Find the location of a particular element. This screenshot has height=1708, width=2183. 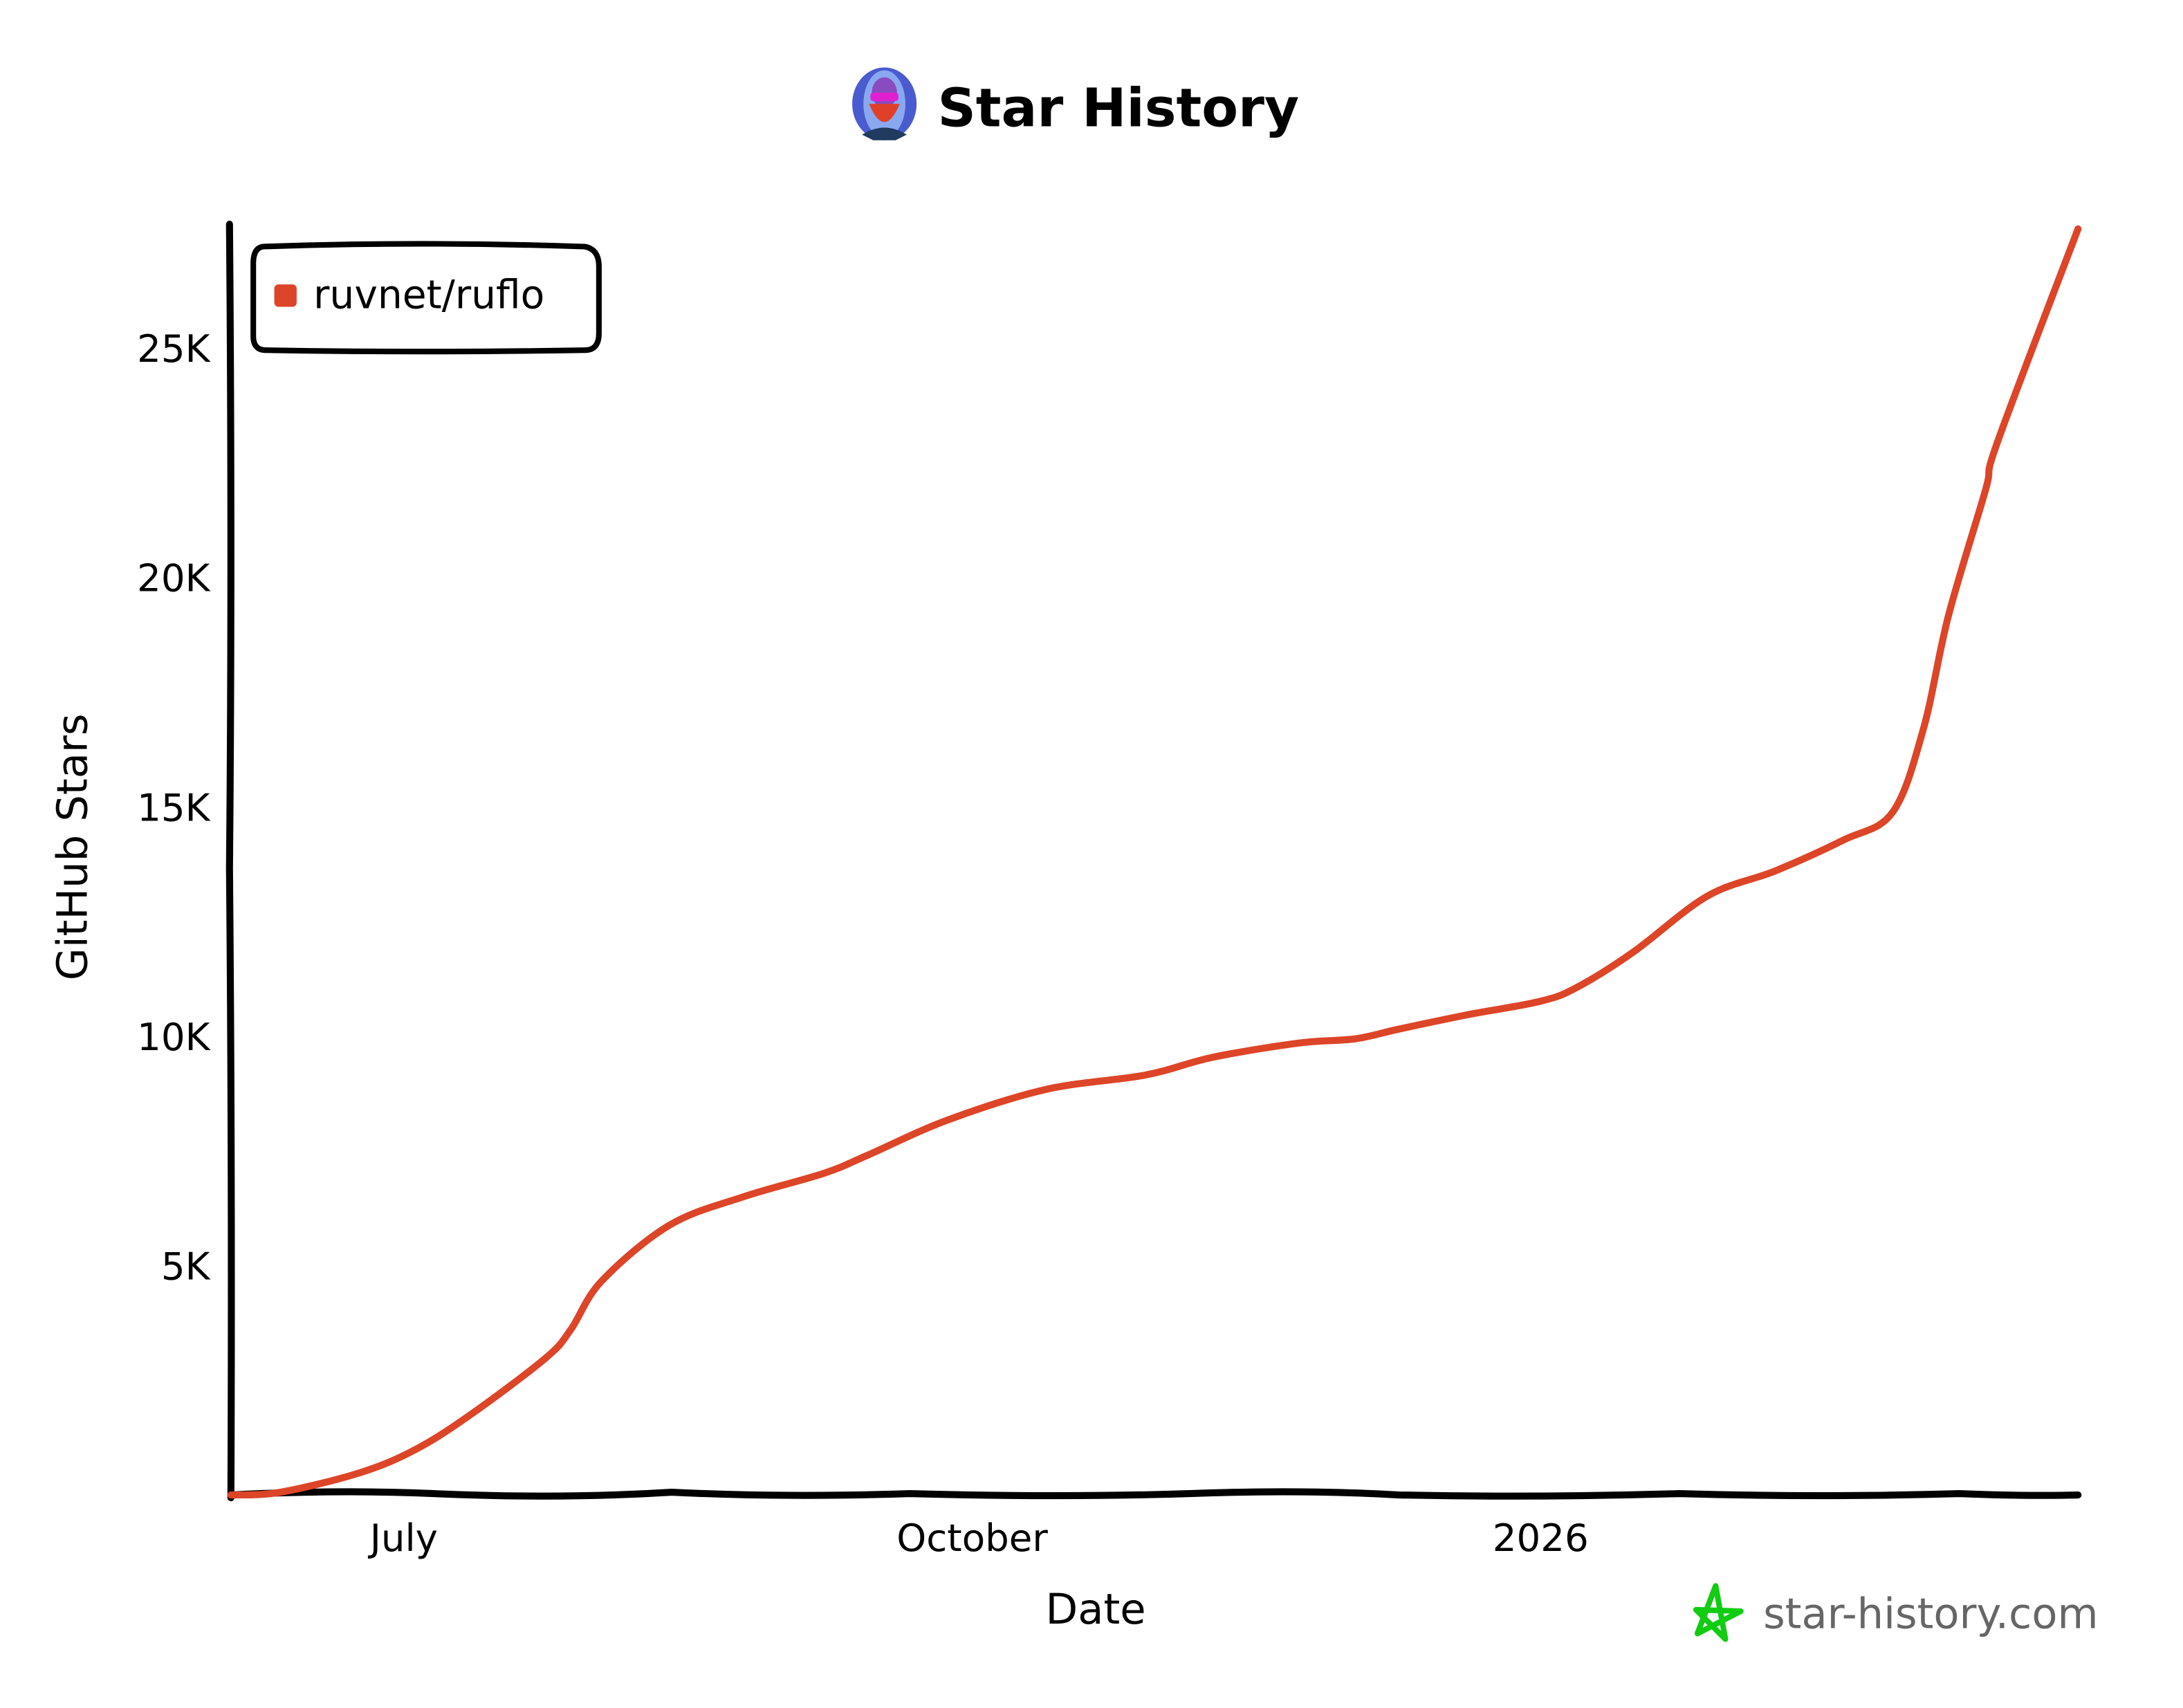

chart-title: Star History is located at coordinates (1118, 109).